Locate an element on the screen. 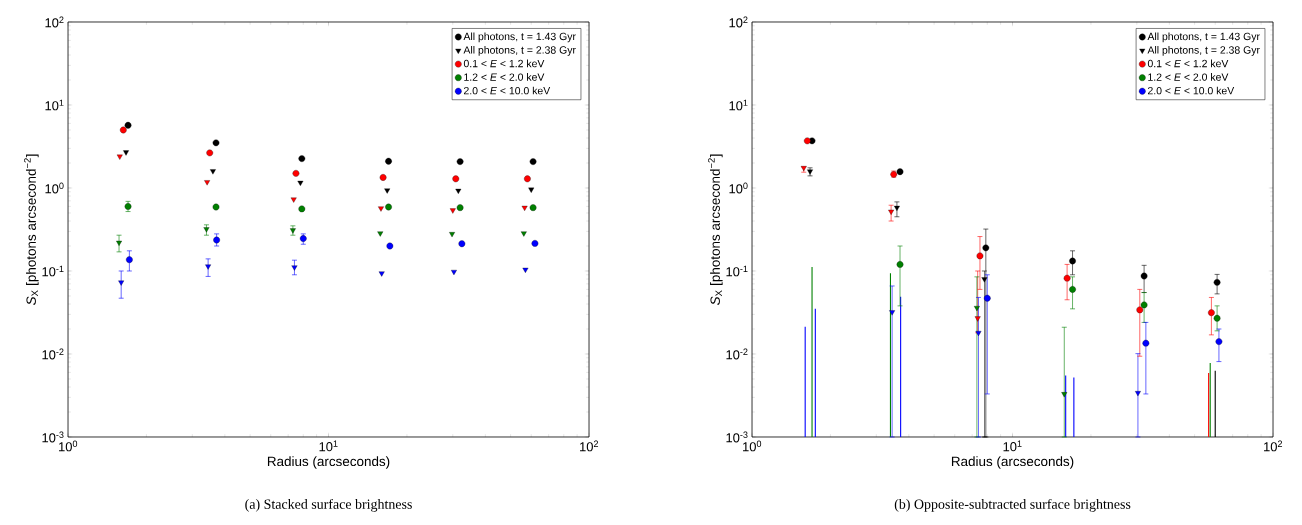  text: (b) Opposite-subtracted surface brightness is located at coordinates (1012, 505).